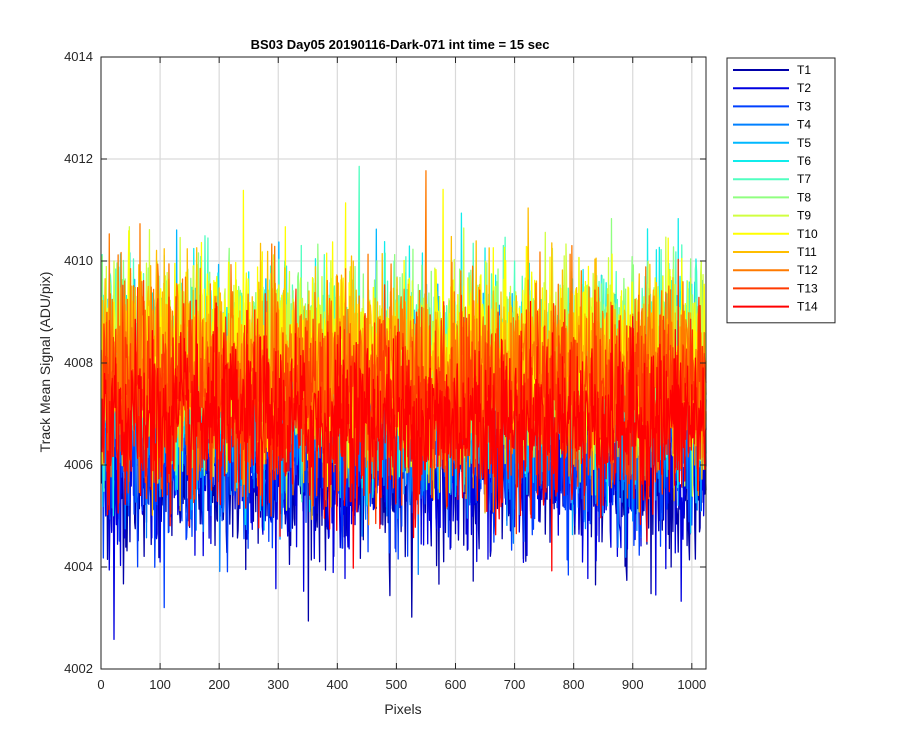  I want to click on legend-entry-t8: T8, so click(804, 197).